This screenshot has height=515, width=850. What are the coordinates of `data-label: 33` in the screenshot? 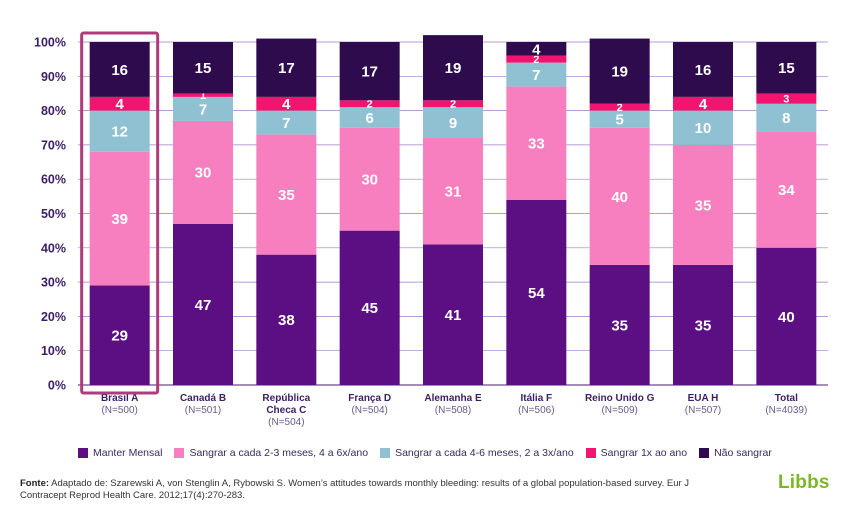 It's located at (536, 144).